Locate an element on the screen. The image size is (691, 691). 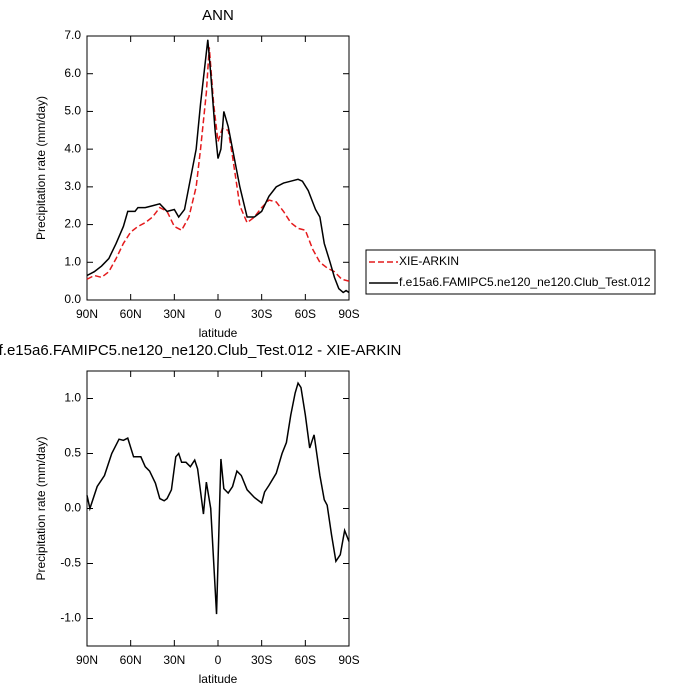
y-tick-label: -0.5 is located at coordinates (70, 563).